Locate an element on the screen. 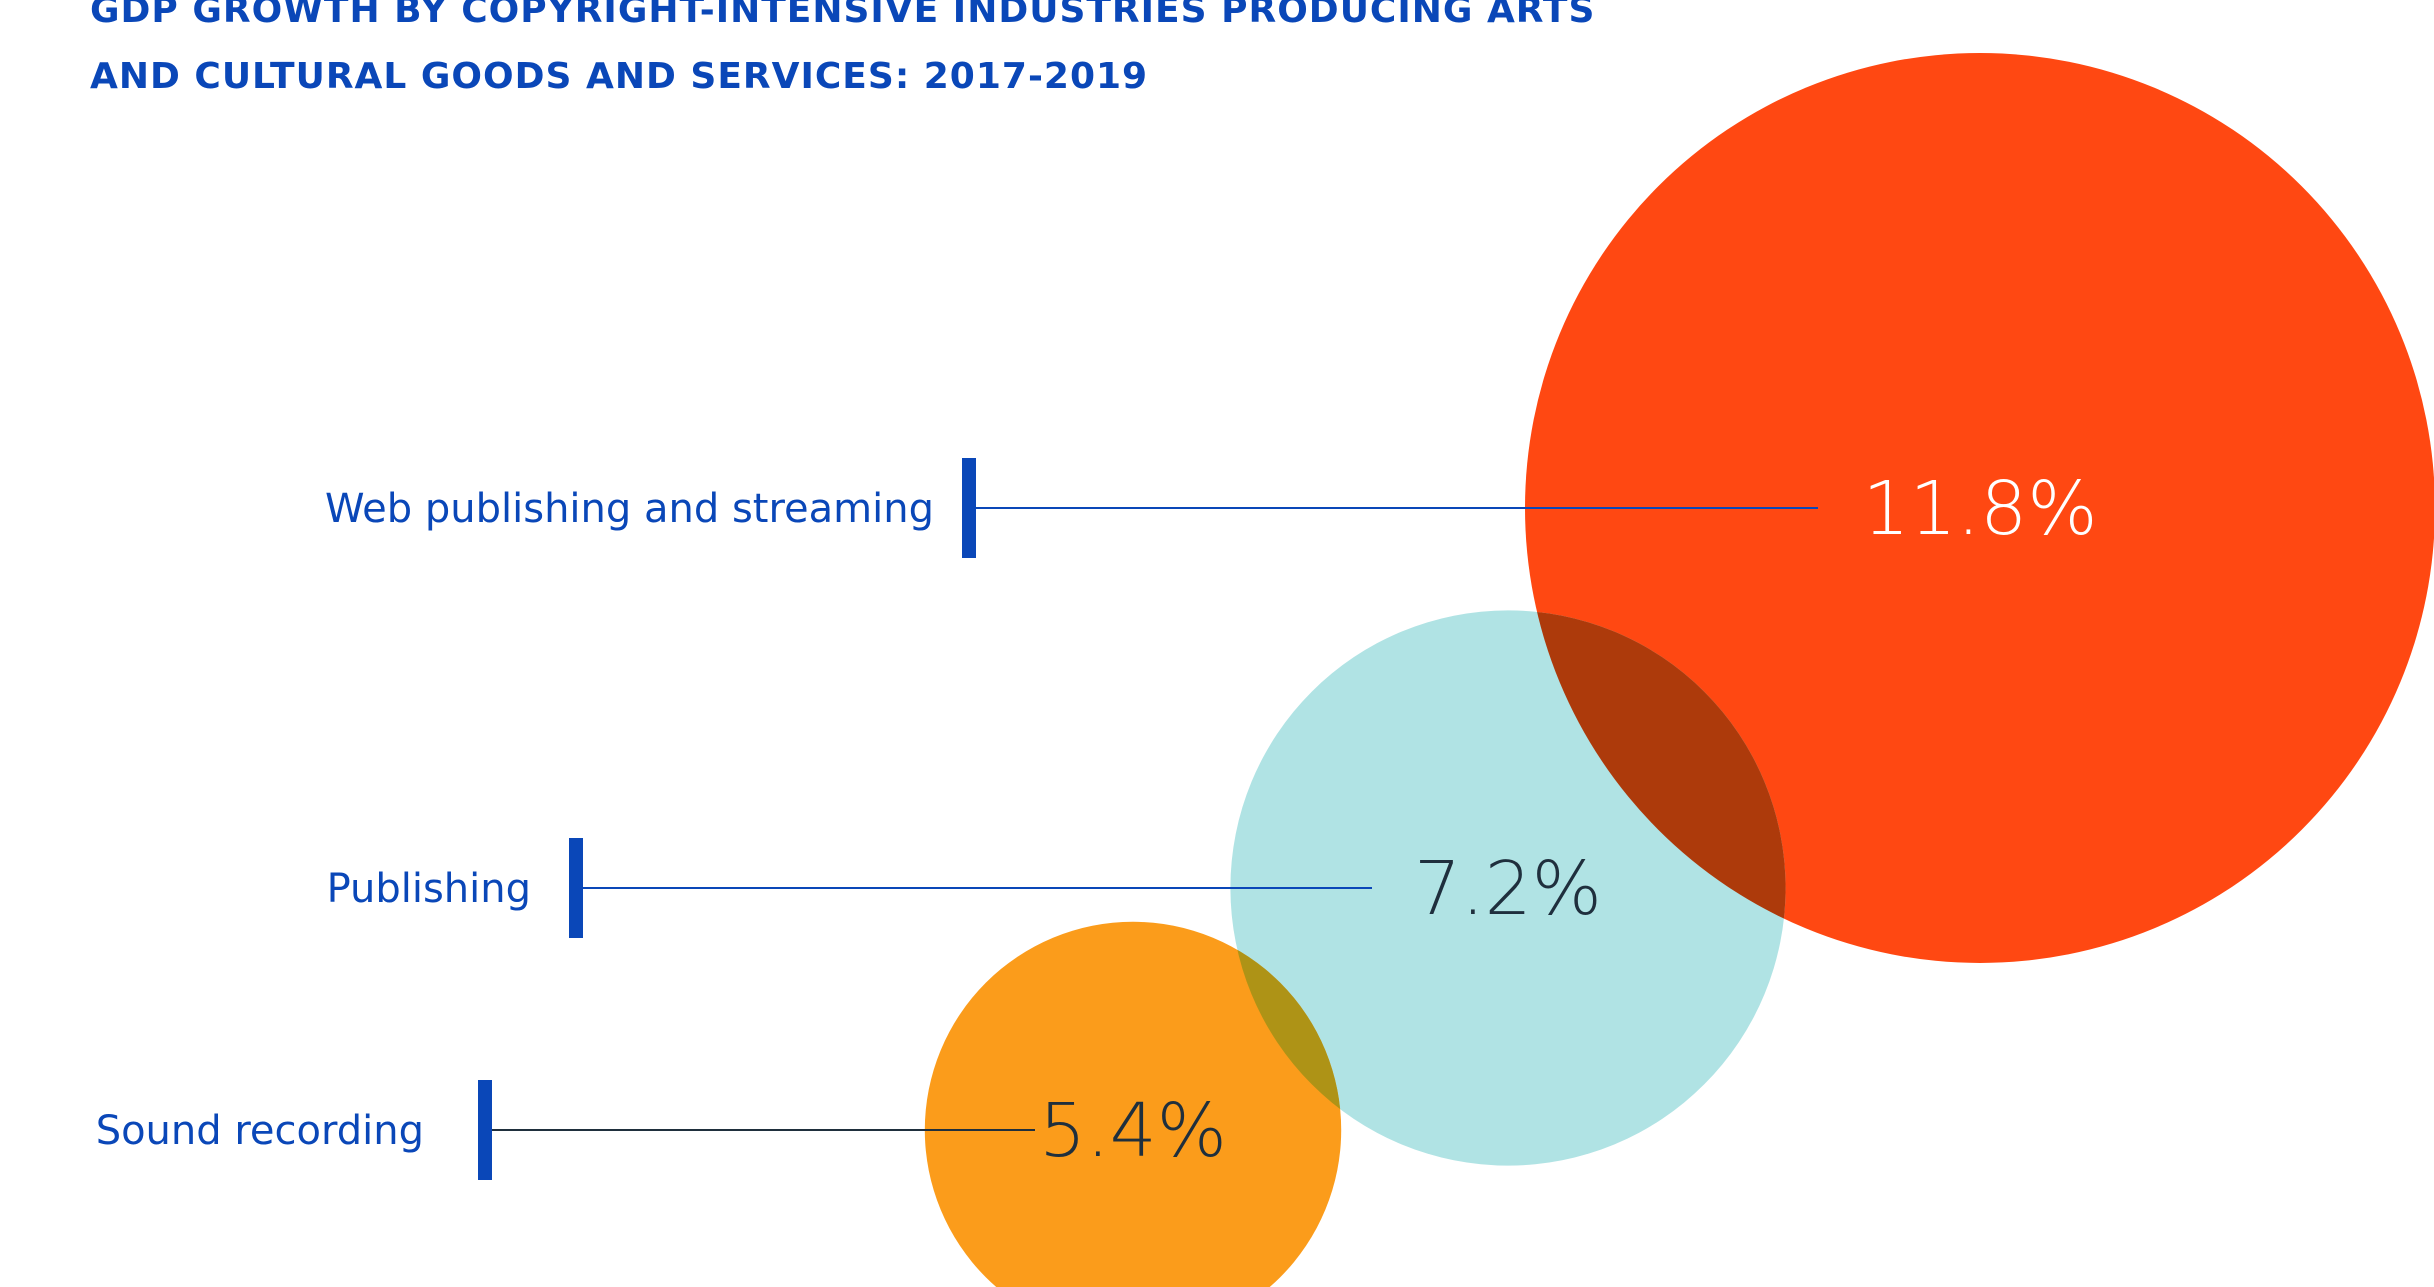  value-label-0: 11.8% is located at coordinates (1979, 509).